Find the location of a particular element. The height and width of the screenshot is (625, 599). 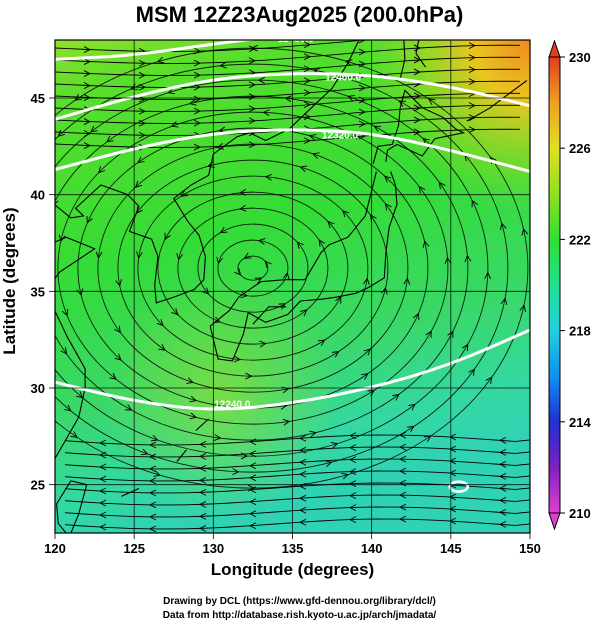

y-tick-label: 45 is located at coordinates (38, 98).